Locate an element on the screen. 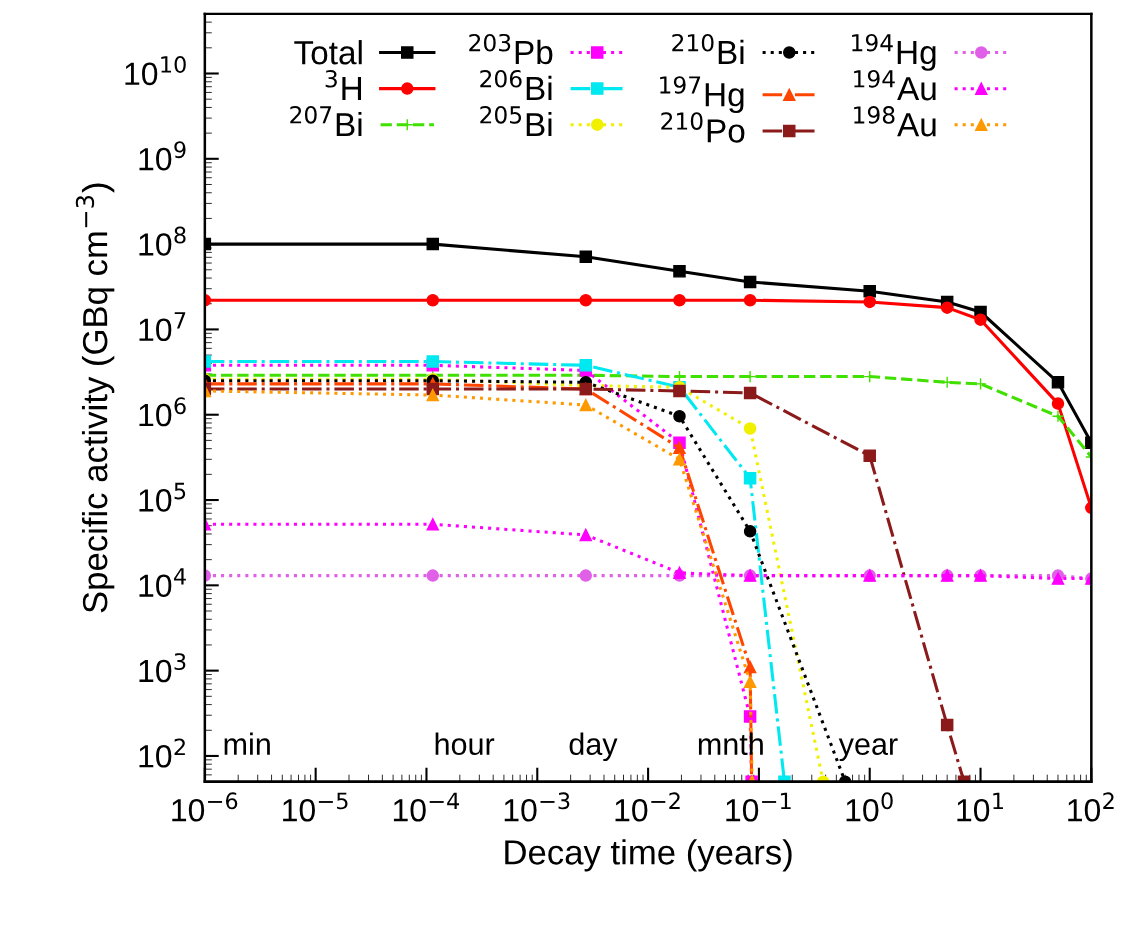 The image size is (1138, 925). legend-label: $^{194}$Hg is located at coordinates (894, 52).